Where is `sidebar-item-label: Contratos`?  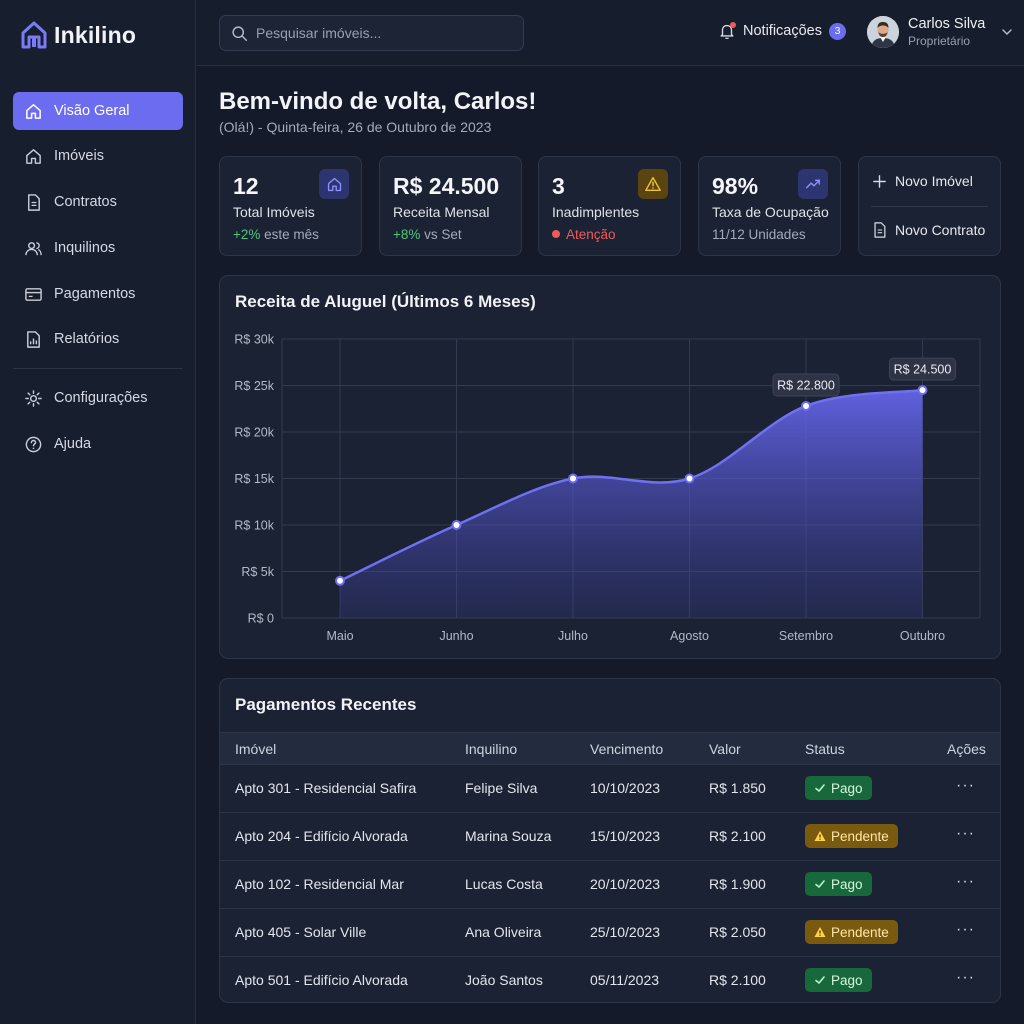
sidebar-item-label: Contratos is located at coordinates (85, 202).